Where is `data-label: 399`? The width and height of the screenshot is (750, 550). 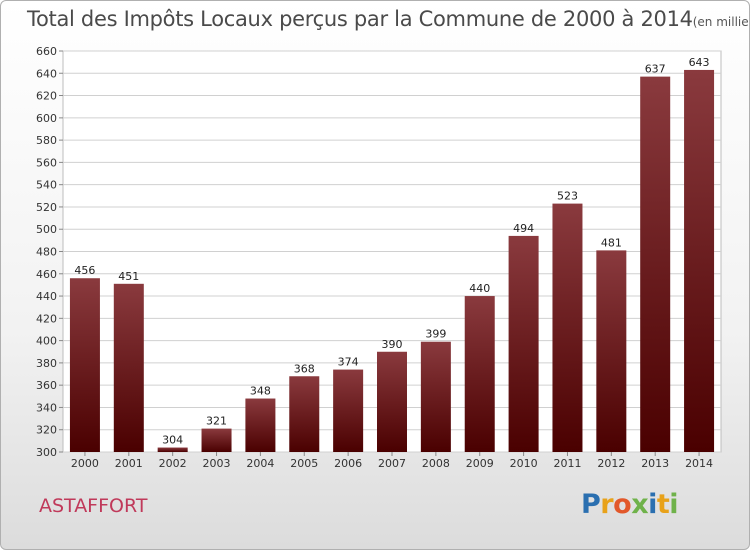 data-label: 399 is located at coordinates (435, 334).